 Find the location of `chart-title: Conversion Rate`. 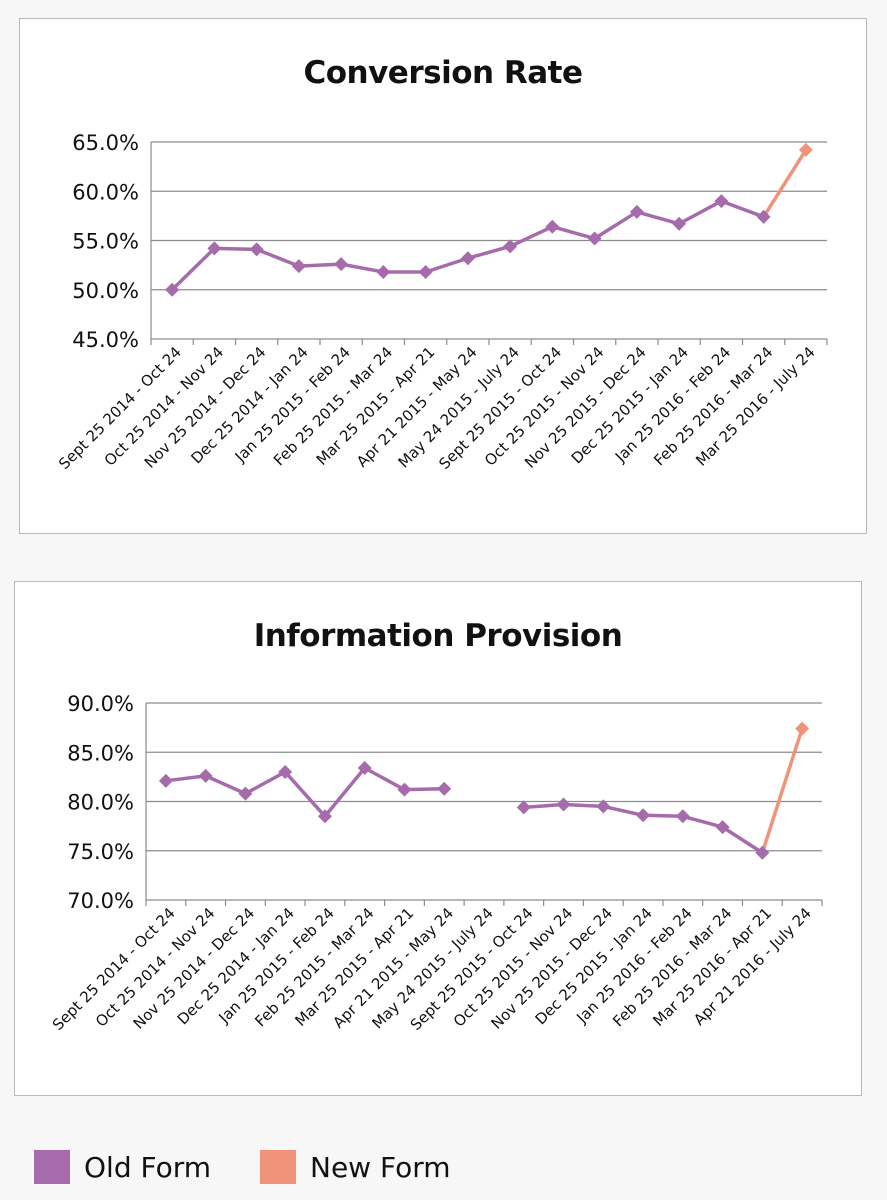

chart-title: Conversion Rate is located at coordinates (443, 73).